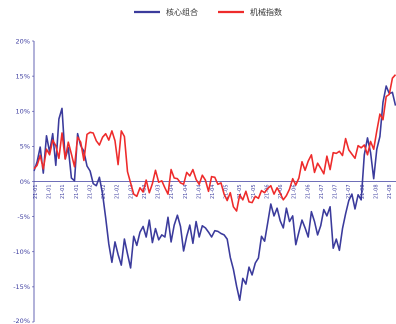 This screenshot has height=324, width=396. I want to click on legend: 核心组合 机械指数, so click(208, 12).